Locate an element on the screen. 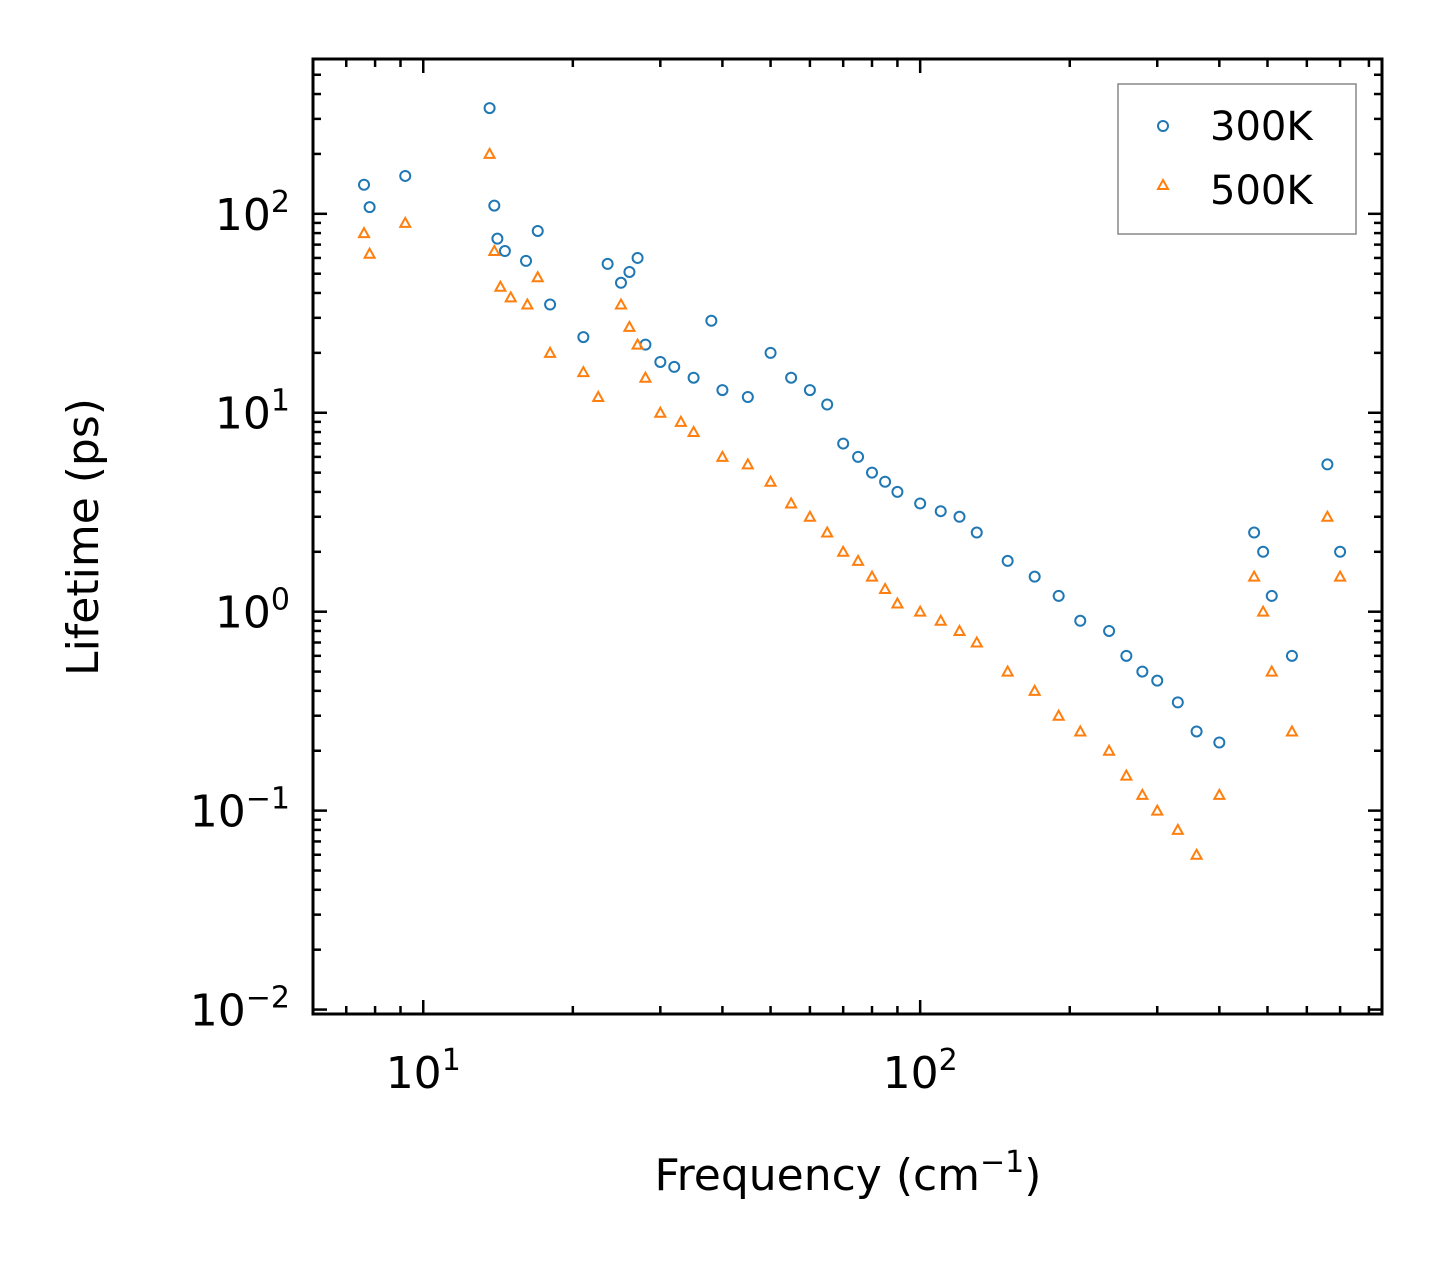 This screenshot has height=1265, width=1442. legend-marker-500k is located at coordinates (1163, 183).